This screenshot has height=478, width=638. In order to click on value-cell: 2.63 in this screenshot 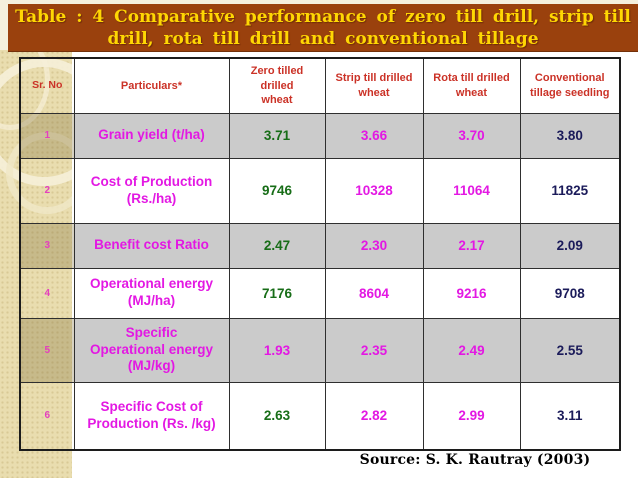, I will do `click(277, 416)`.